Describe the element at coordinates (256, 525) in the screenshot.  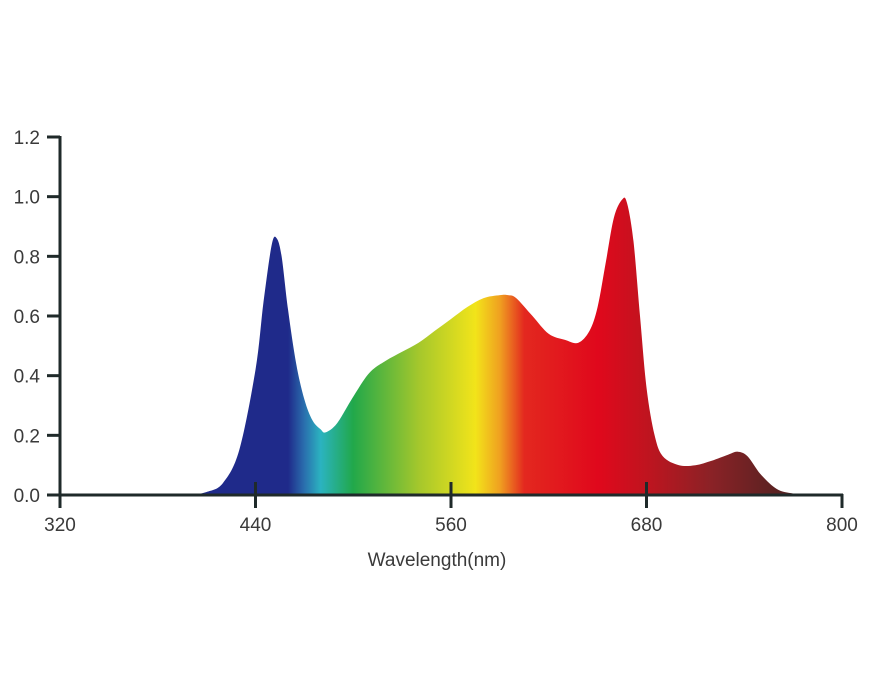
I see `x-tick-label: 440` at that location.